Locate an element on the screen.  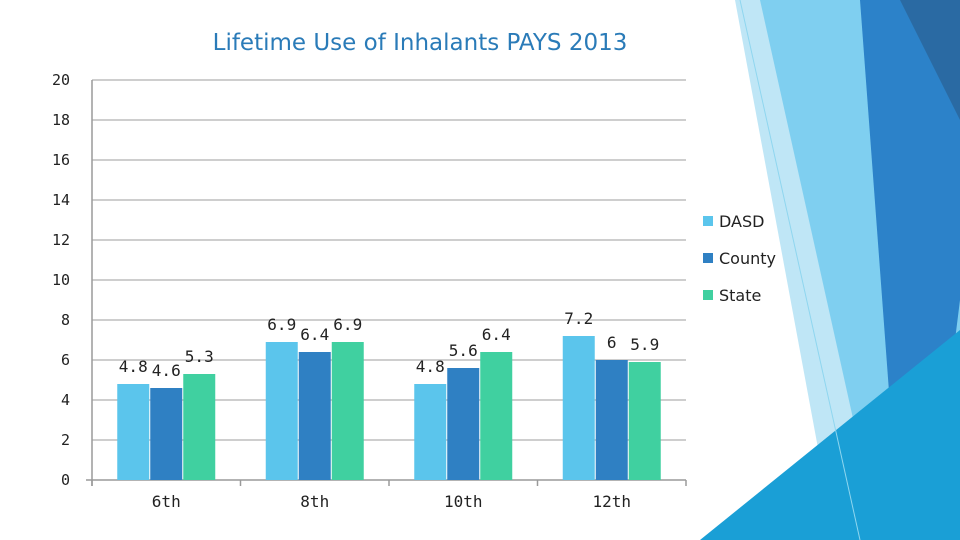
data-label: 4.6 is located at coordinates (166, 370).